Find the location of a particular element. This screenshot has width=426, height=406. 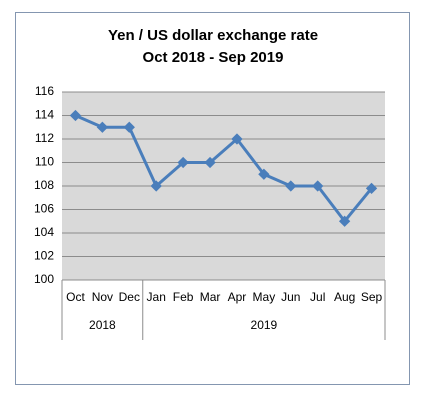

x-tick-label: Sep is located at coordinates (372, 297).